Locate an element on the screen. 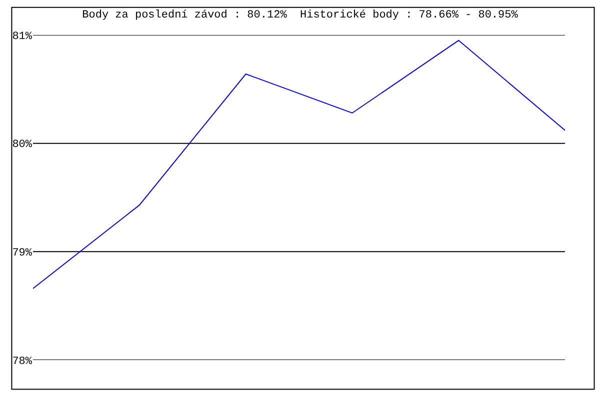 The height and width of the screenshot is (400, 600). chart-title: Body za poslední závod : 80.12% Historické body : 78.66% - 80.95% is located at coordinates (300, 16).